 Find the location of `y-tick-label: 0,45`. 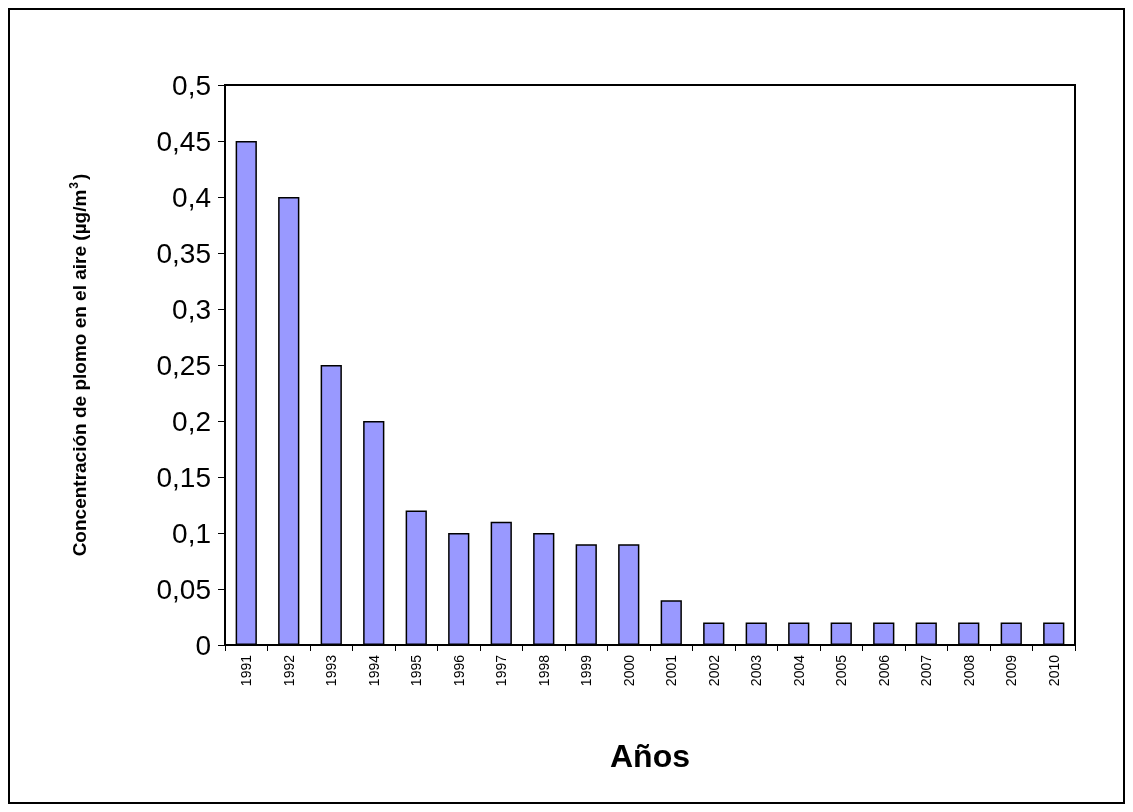

y-tick-label: 0,45 is located at coordinates (183, 141).